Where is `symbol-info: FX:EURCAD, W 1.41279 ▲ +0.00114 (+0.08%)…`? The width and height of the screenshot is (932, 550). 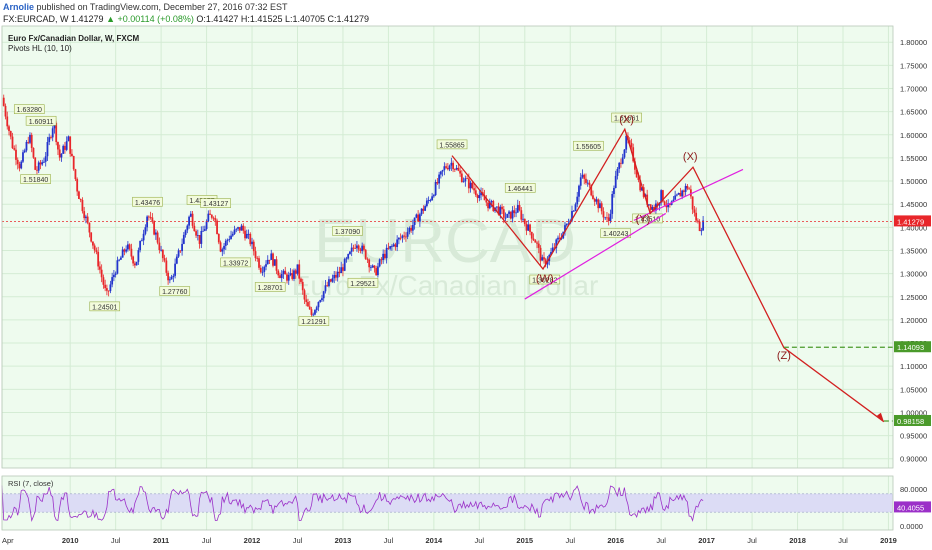
symbol-info: FX:EURCAD, W 1.41279 ▲ +0.00114 (+0.08%)… is located at coordinates (186, 19).